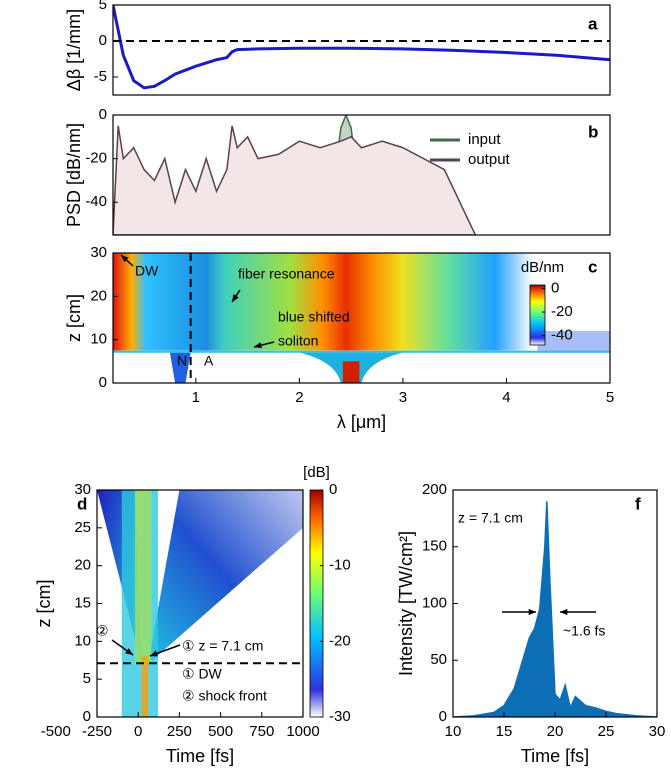 The image size is (671, 779). What do you see at coordinates (434, 489) in the screenshot?
I see `y-tick-label: 200` at bounding box center [434, 489].